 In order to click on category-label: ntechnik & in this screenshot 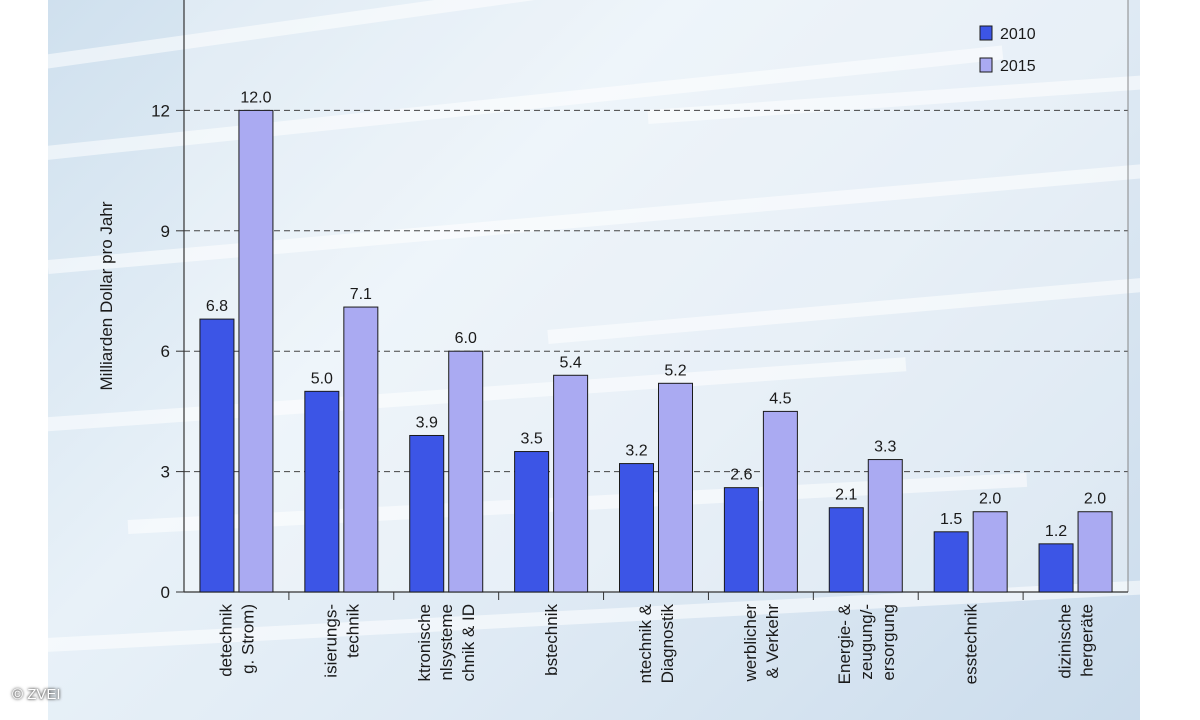, I will do `click(645, 643)`.